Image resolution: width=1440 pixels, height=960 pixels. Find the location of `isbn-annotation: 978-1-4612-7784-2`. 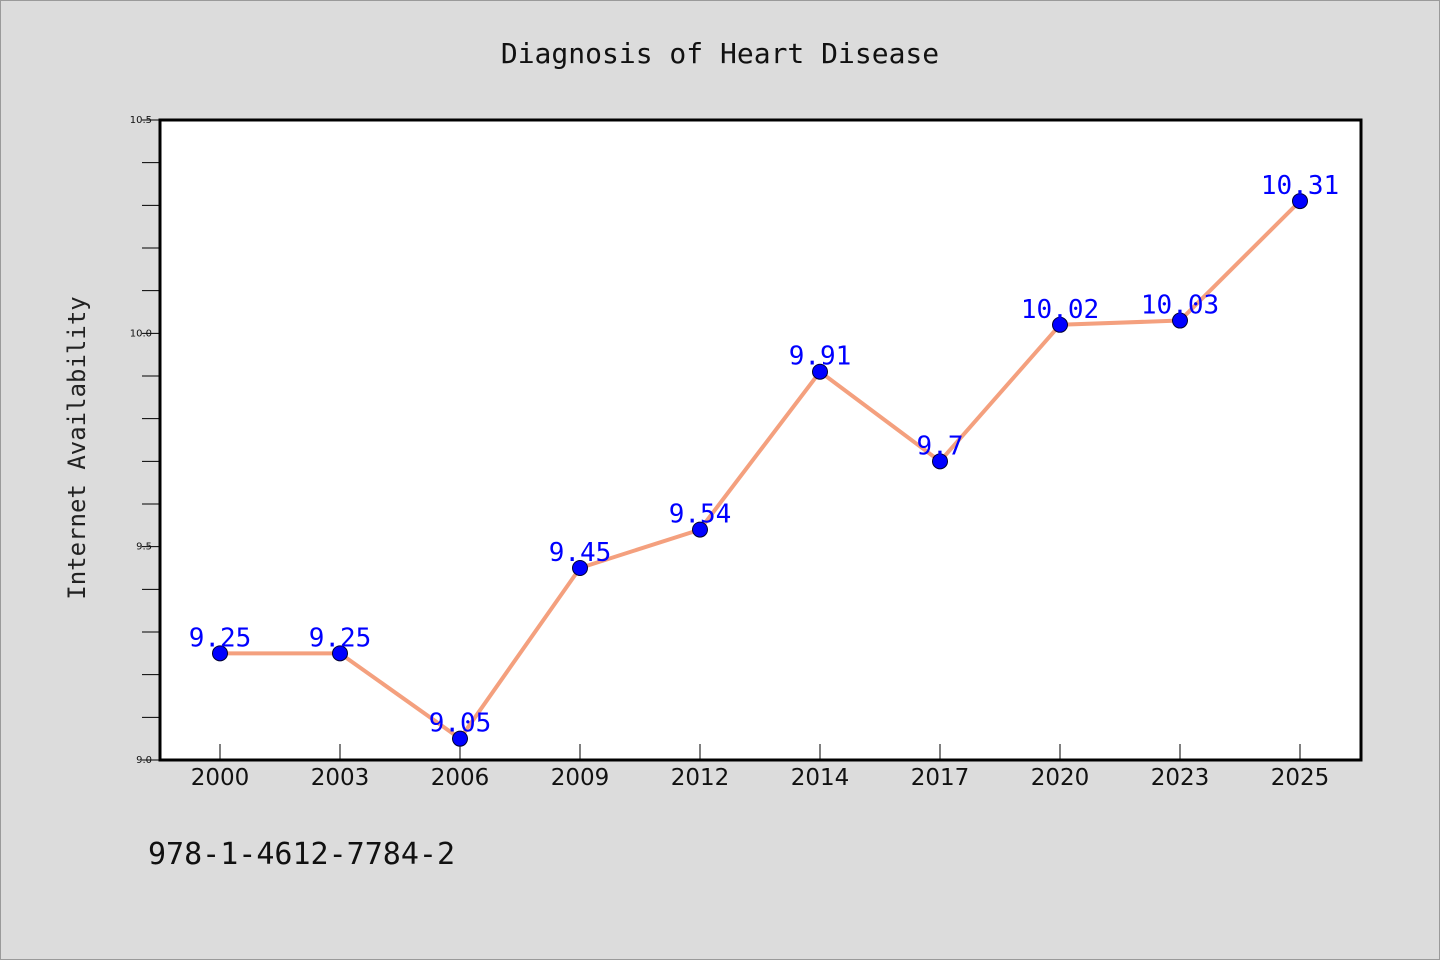

isbn-annotation: 978-1-4612-7784-2 is located at coordinates (301, 854).